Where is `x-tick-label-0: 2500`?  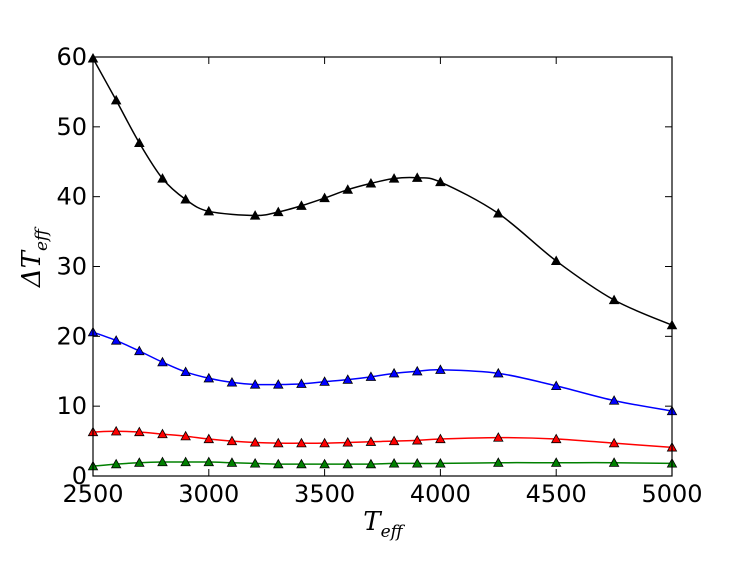 x-tick-label-0: 2500 is located at coordinates (92, 494).